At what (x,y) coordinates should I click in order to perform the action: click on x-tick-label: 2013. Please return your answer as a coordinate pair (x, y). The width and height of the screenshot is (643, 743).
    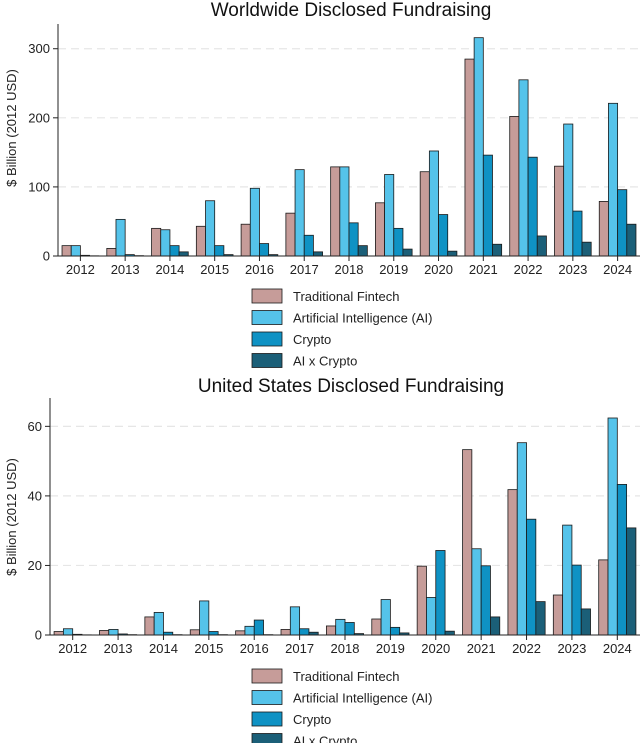
    Looking at the image, I should click on (118, 648).